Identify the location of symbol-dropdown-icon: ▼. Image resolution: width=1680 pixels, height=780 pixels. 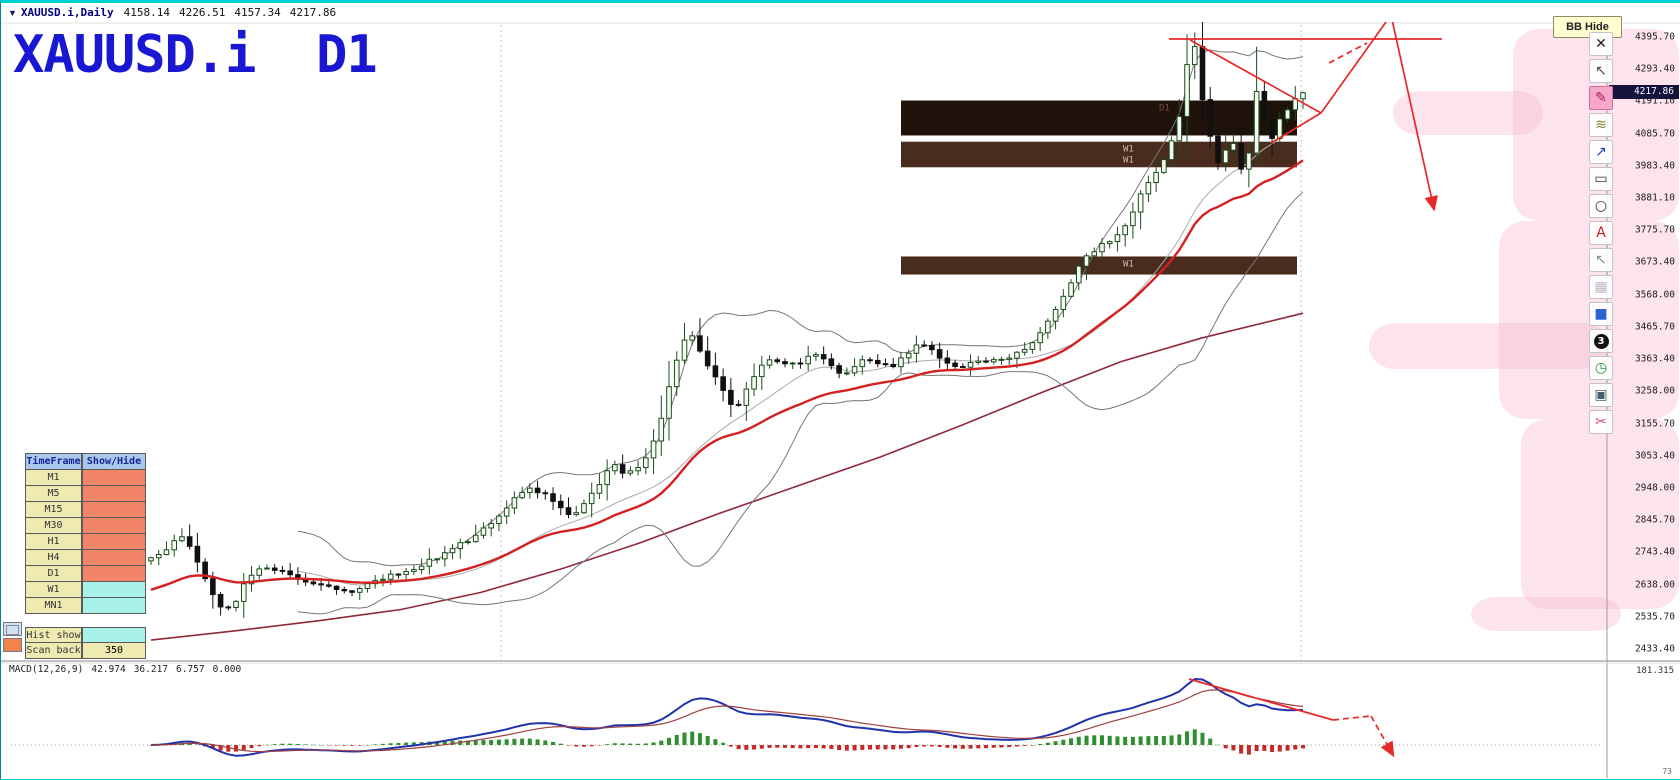
(12, 12).